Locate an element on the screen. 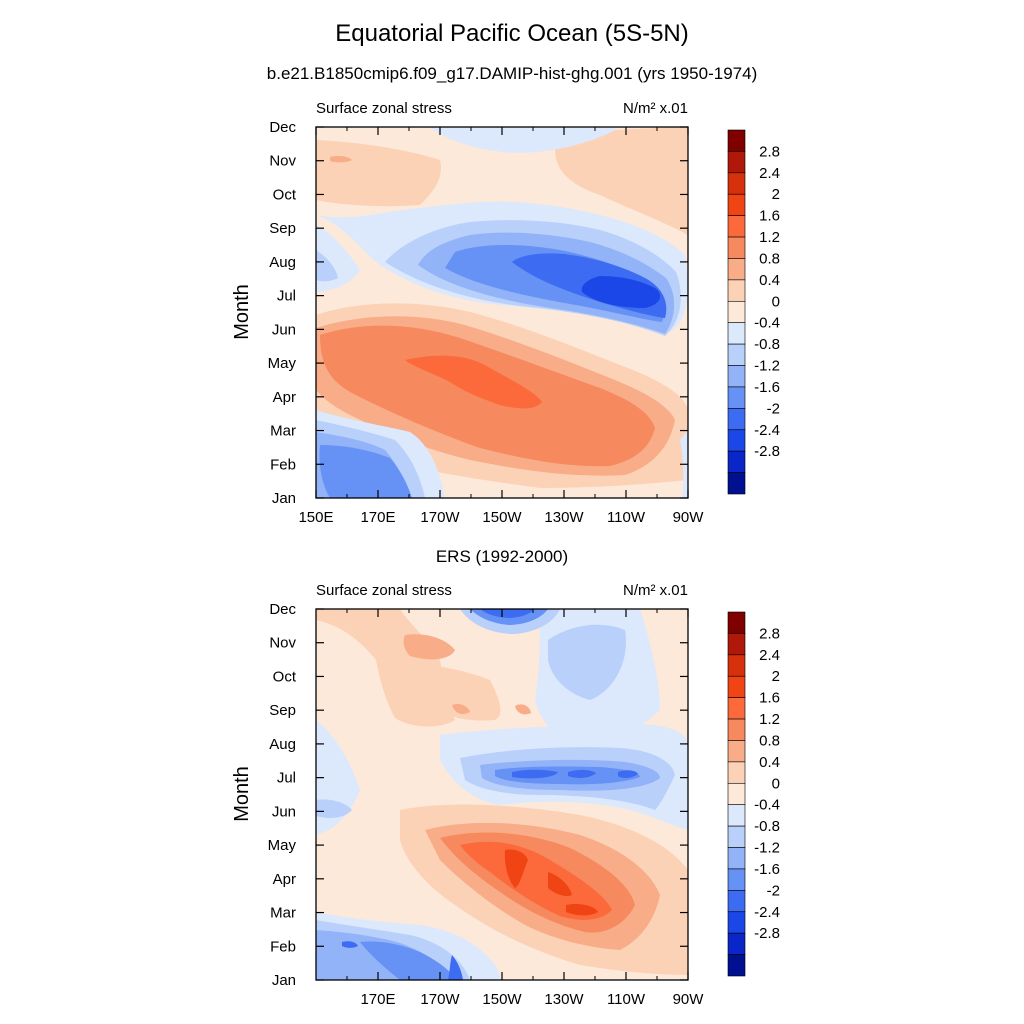 The image size is (1024, 1024). y-tick-label: Oct is located at coordinates (285, 194).